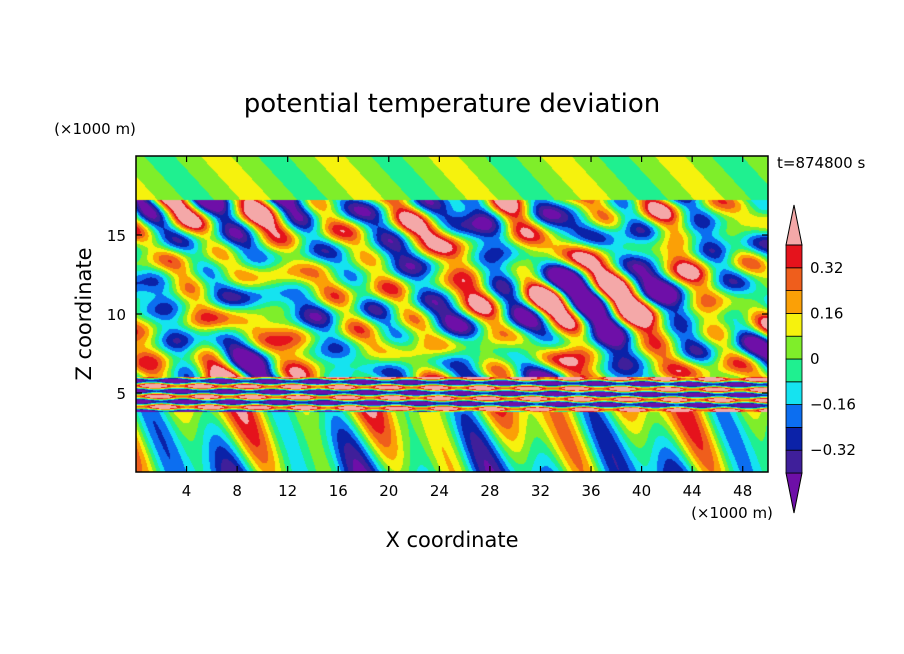  What do you see at coordinates (692, 491) in the screenshot?
I see `x-tick-label: 44` at bounding box center [692, 491].